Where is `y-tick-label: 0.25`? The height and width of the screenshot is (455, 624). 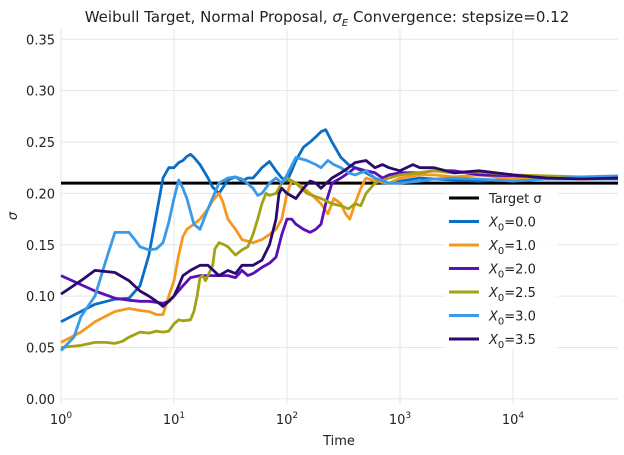 y-tick-label: 0.25 is located at coordinates (40, 143).